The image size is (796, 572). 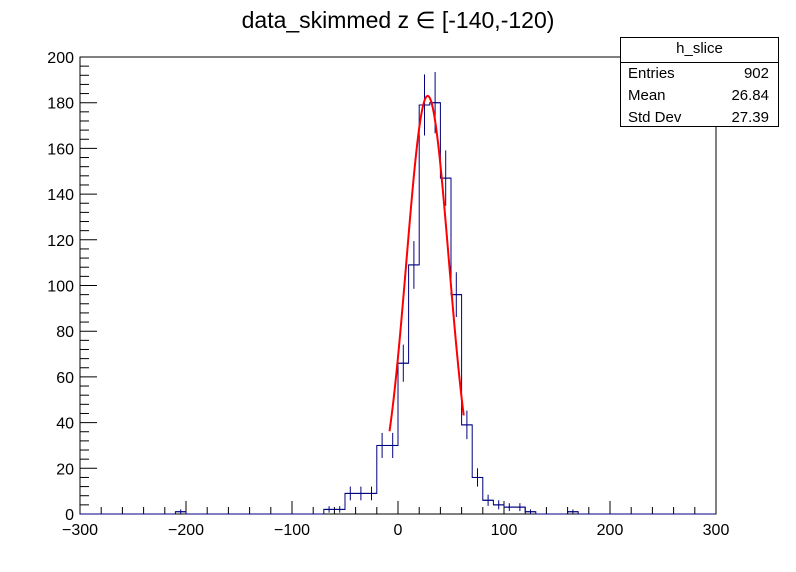 I want to click on fit-curve, so click(x=426, y=263).